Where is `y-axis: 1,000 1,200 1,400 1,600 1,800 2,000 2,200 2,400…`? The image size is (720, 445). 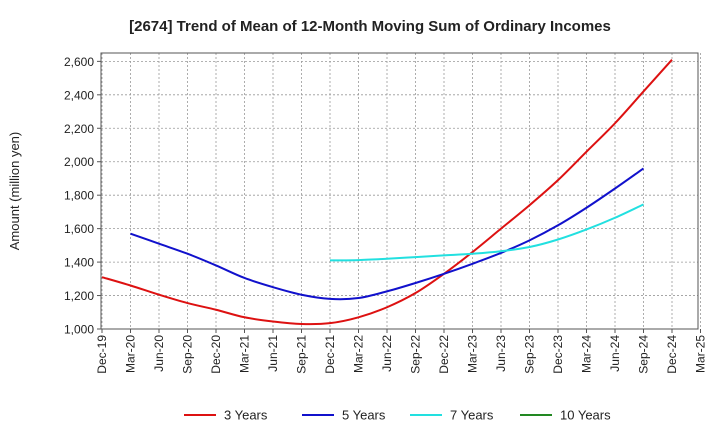
y-axis: 1,000 1,200 1,400 1,600 1,800 2,000 2,200 2,400… is located at coordinates (82, 196).